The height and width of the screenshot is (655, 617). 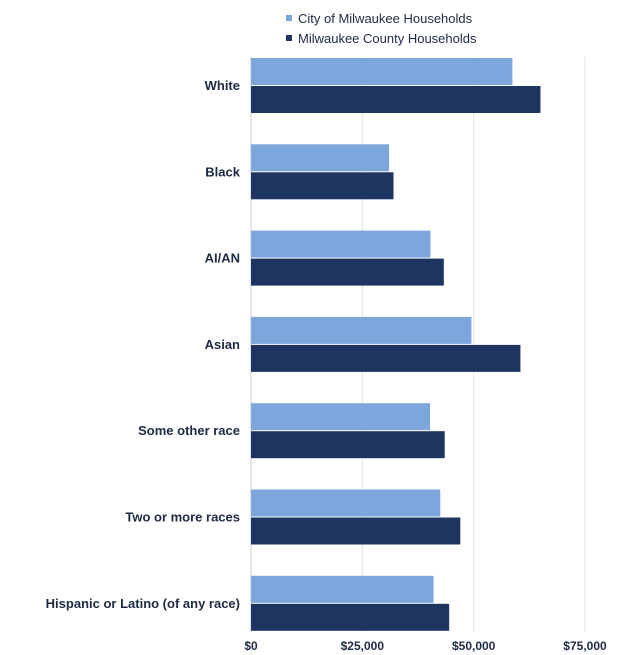 I want to click on legend-label-county: Milwaukee County Households, so click(x=387, y=38).